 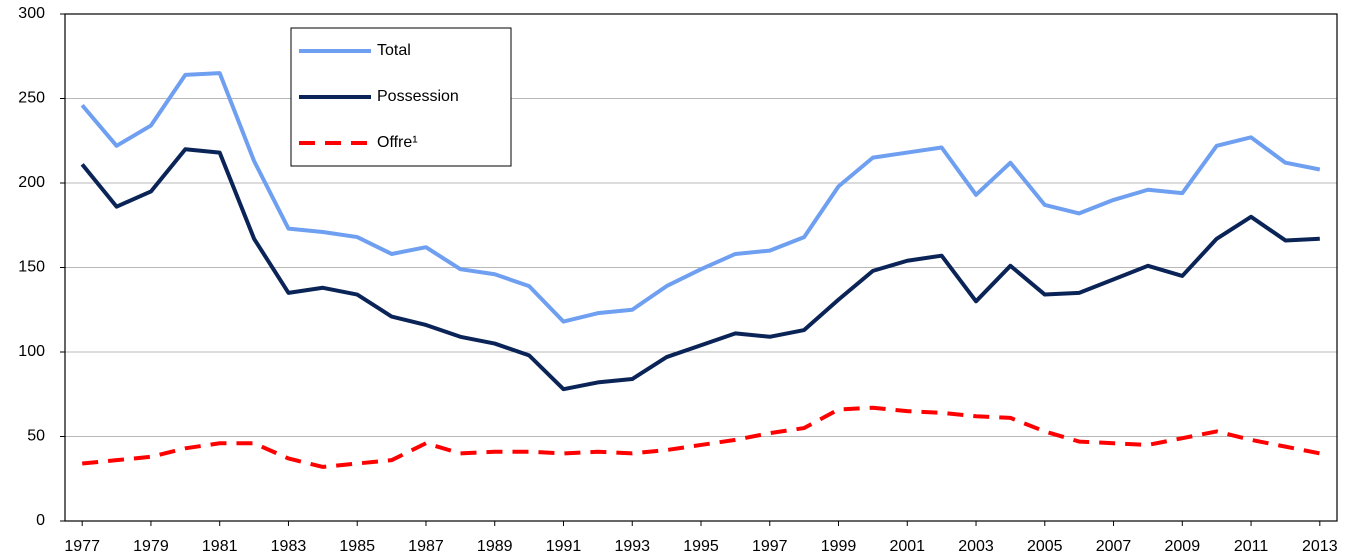 I want to click on x-tick-label: 1977, so click(x=82, y=546).